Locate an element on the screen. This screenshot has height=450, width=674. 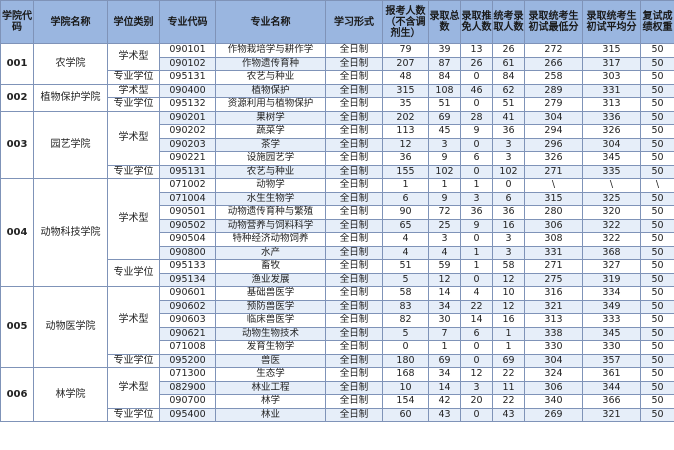
table-row: 006 林学院 学术型 071300 生态学 全日制 168 34 12 22 324 361 50 is located at coordinates (337, 394).